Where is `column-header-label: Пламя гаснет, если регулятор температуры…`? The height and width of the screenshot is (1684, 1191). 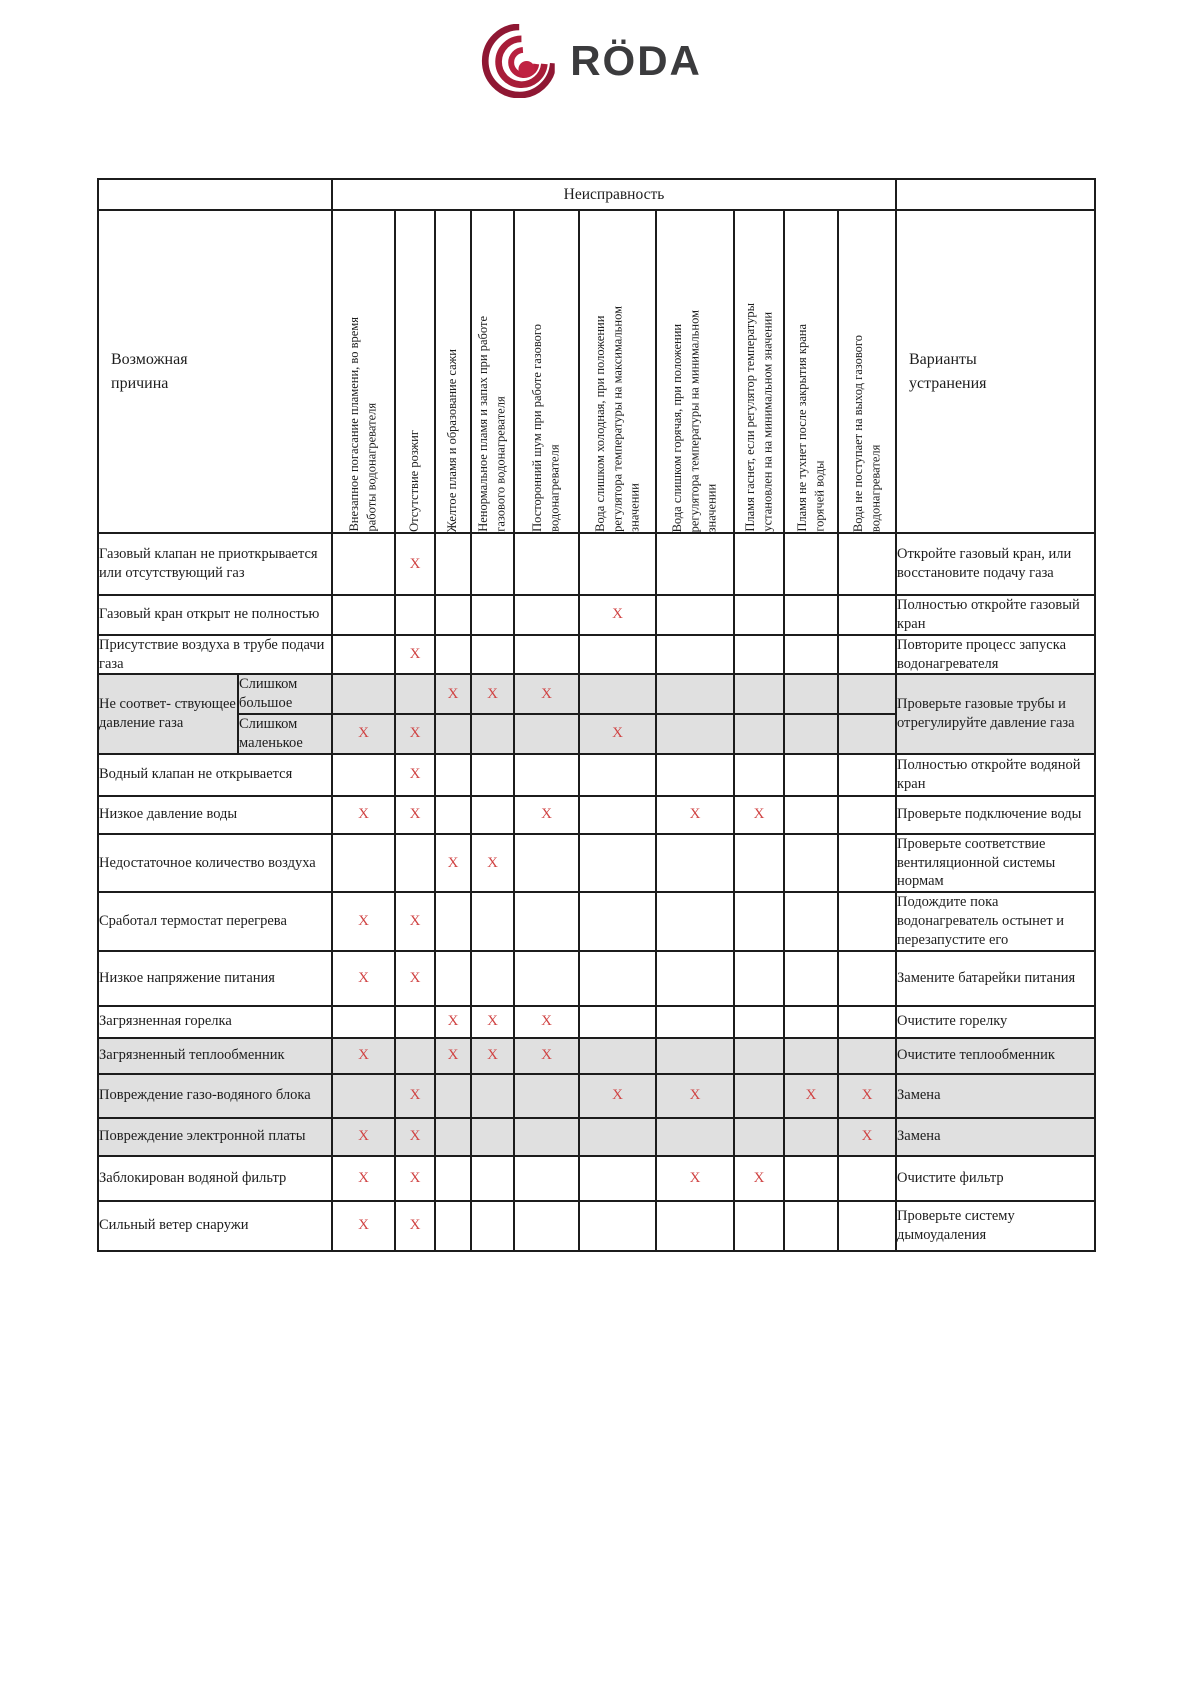
column-header-label: Пламя гаснет, если регулятор температуры… is located at coordinates (758, 417).